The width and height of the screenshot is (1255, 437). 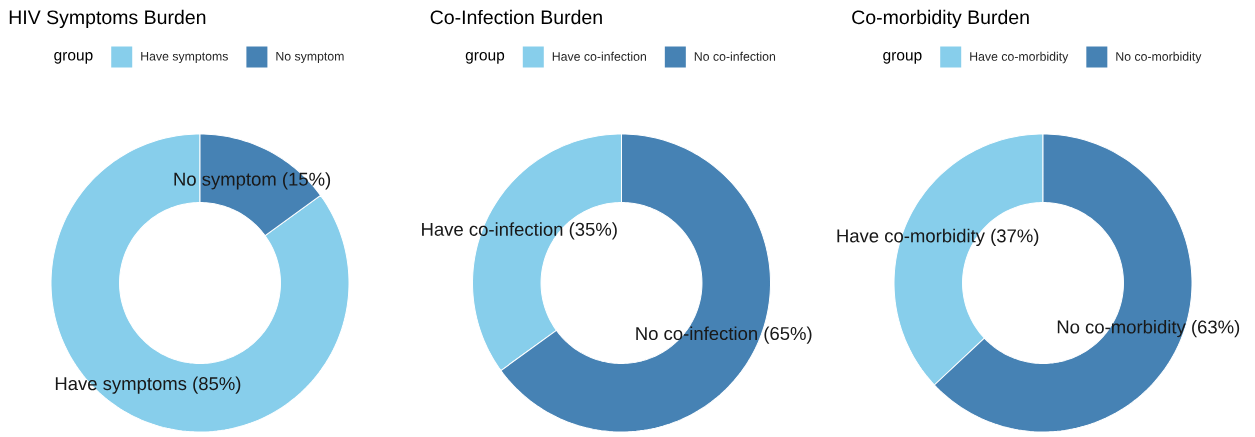 I want to click on chart-title: Co-Infection Burden, so click(x=516, y=17).